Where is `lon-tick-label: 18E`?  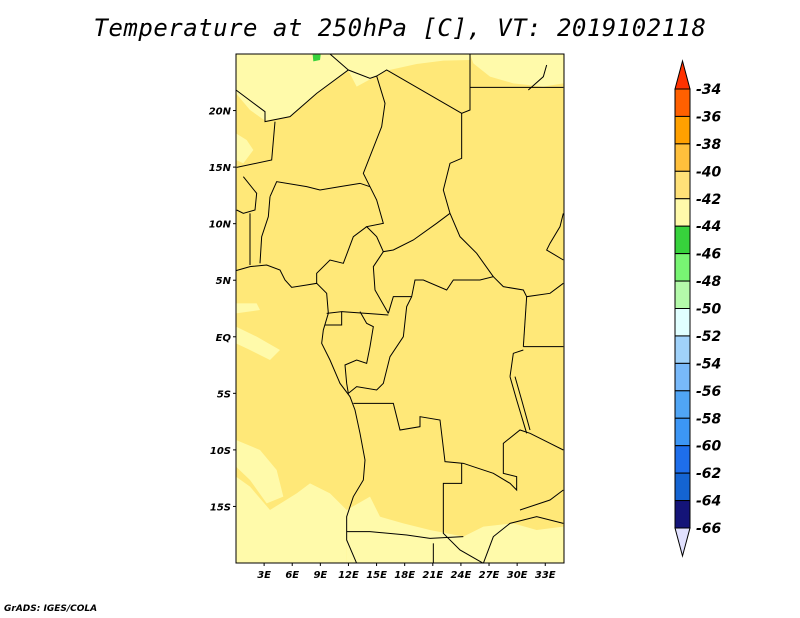 lon-tick-label: 18E is located at coordinates (404, 575).